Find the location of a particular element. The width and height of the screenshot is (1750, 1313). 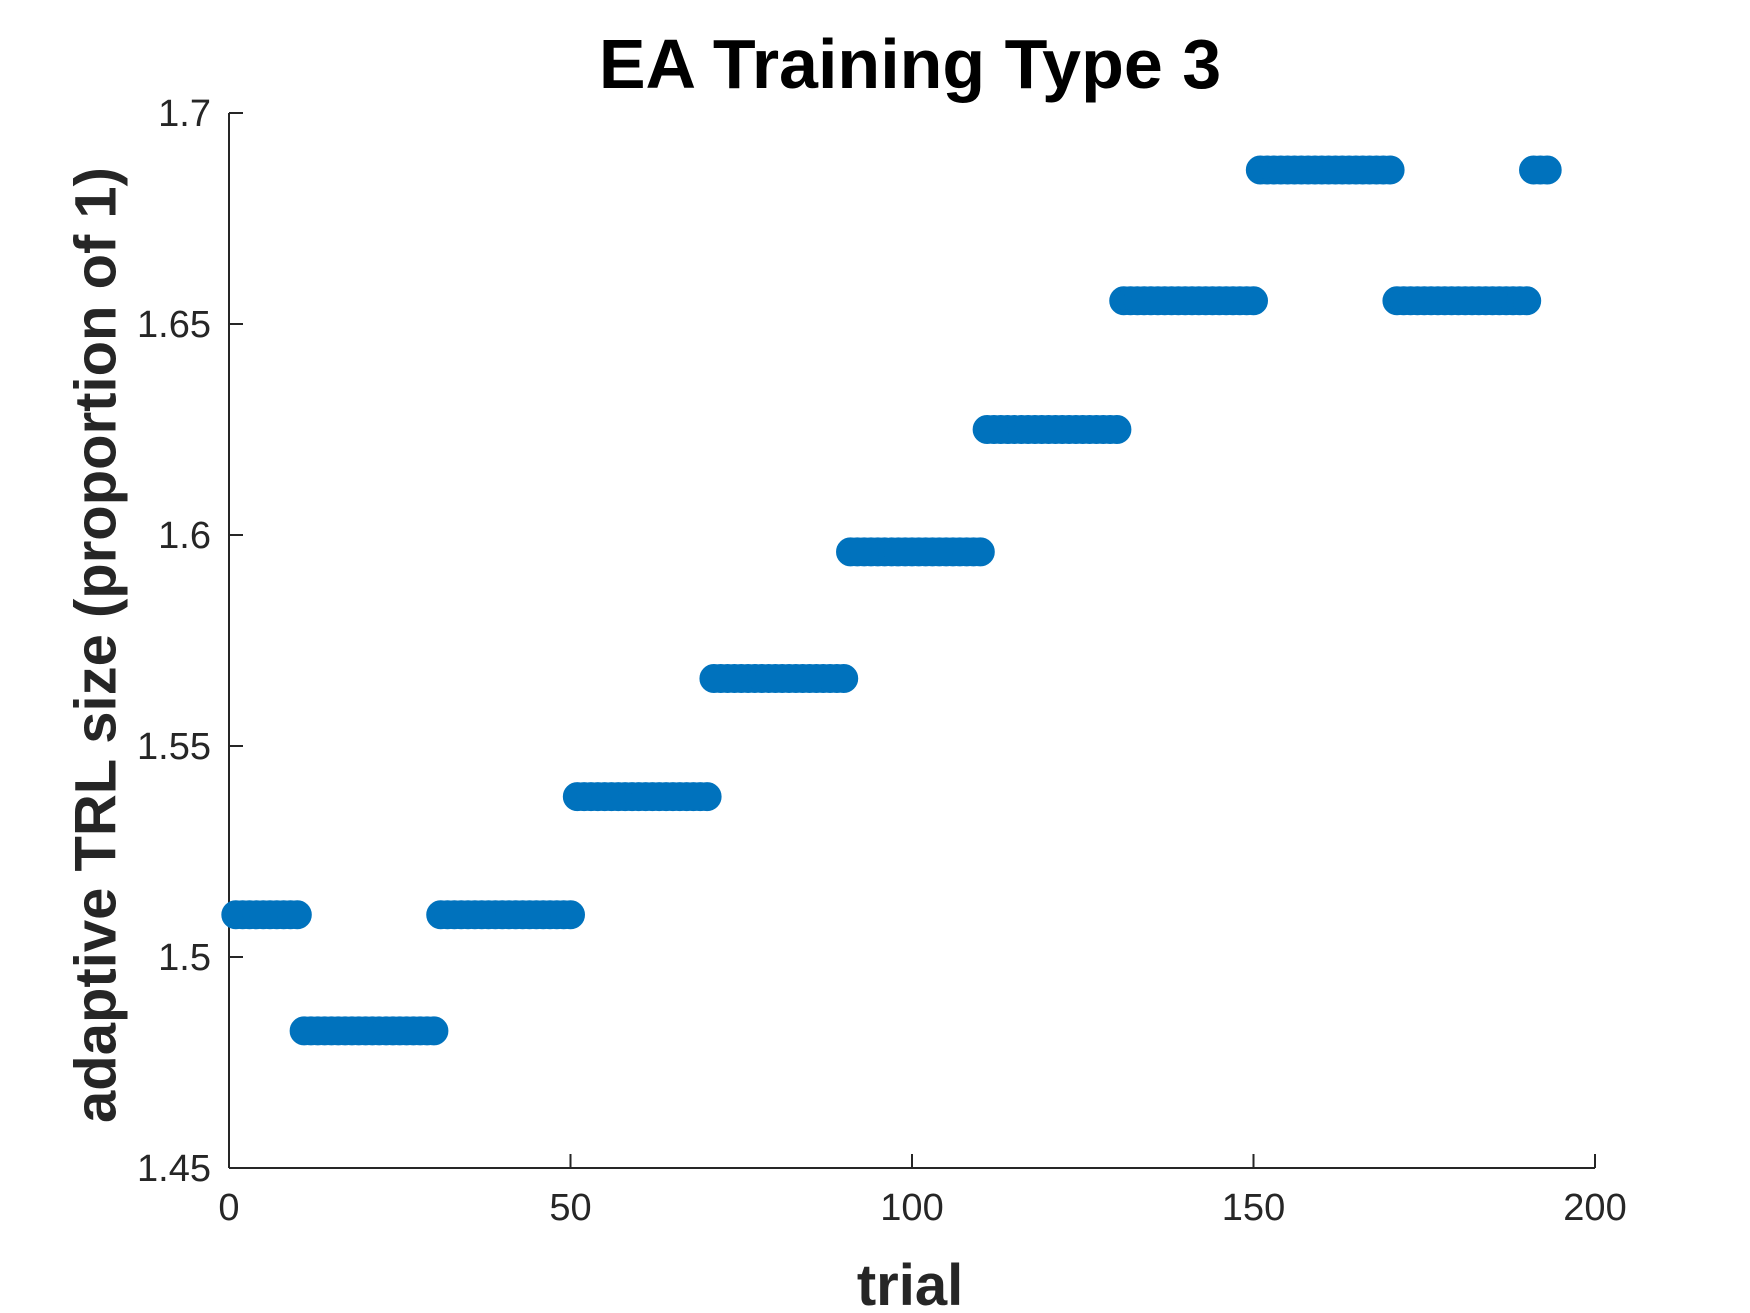

y-tick-label: 1.7 is located at coordinates (184, 114).